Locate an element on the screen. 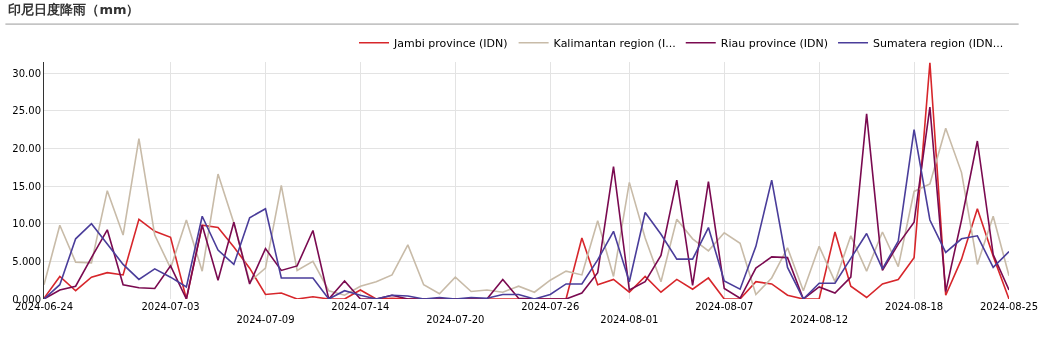 The height and width of the screenshot is (339, 1050). x-tick-label: 2024-07-26 is located at coordinates (550, 306).